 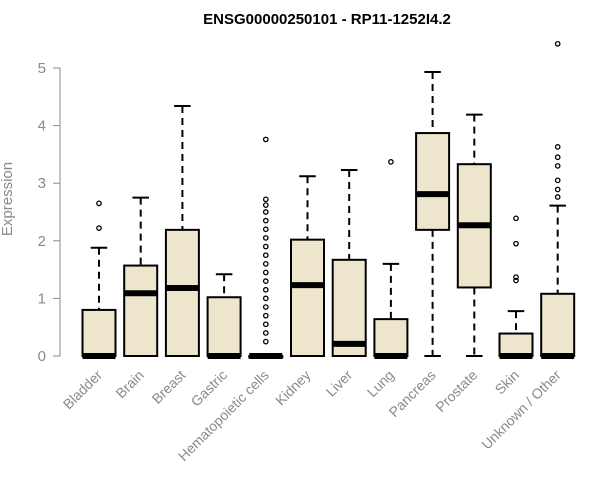 What do you see at coordinates (42, 183) in the screenshot?
I see `y-tick-label: 3` at bounding box center [42, 183].